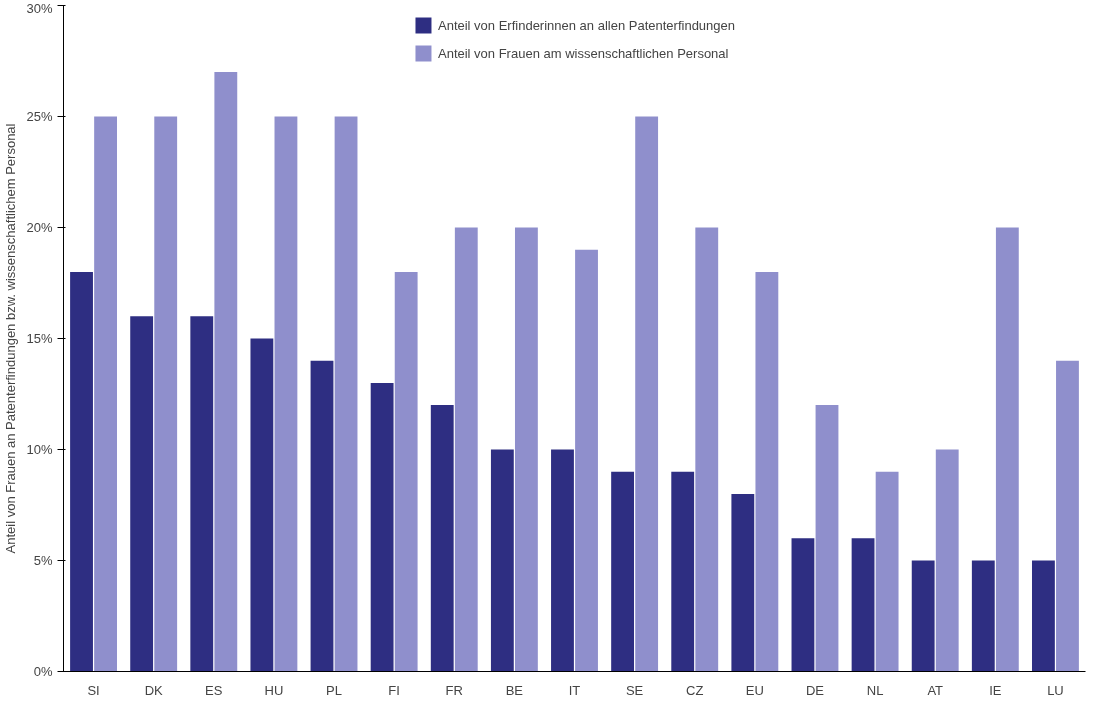 The width and height of the screenshot is (1095, 710). Describe the element at coordinates (634, 690) in the screenshot. I see `x-tick-label: SE` at that location.